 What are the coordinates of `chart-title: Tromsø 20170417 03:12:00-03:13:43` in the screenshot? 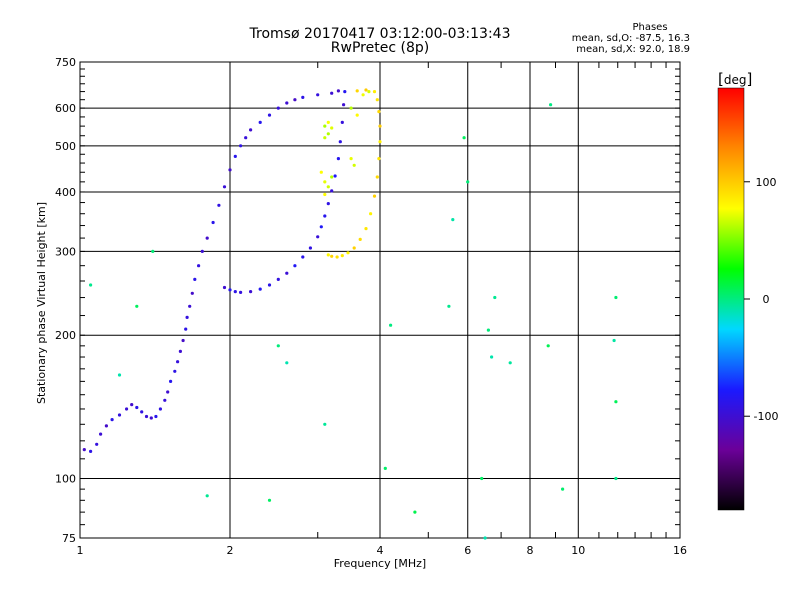 It's located at (380, 34).